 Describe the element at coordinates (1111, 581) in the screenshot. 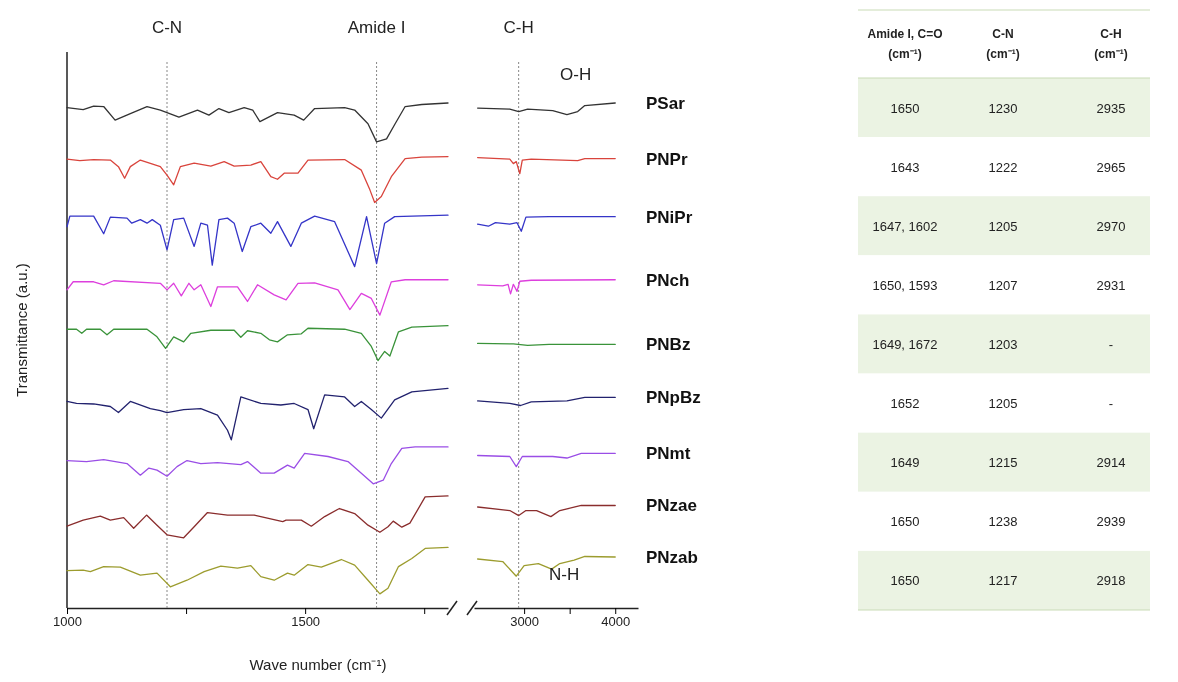

I see `text: 2918` at that location.